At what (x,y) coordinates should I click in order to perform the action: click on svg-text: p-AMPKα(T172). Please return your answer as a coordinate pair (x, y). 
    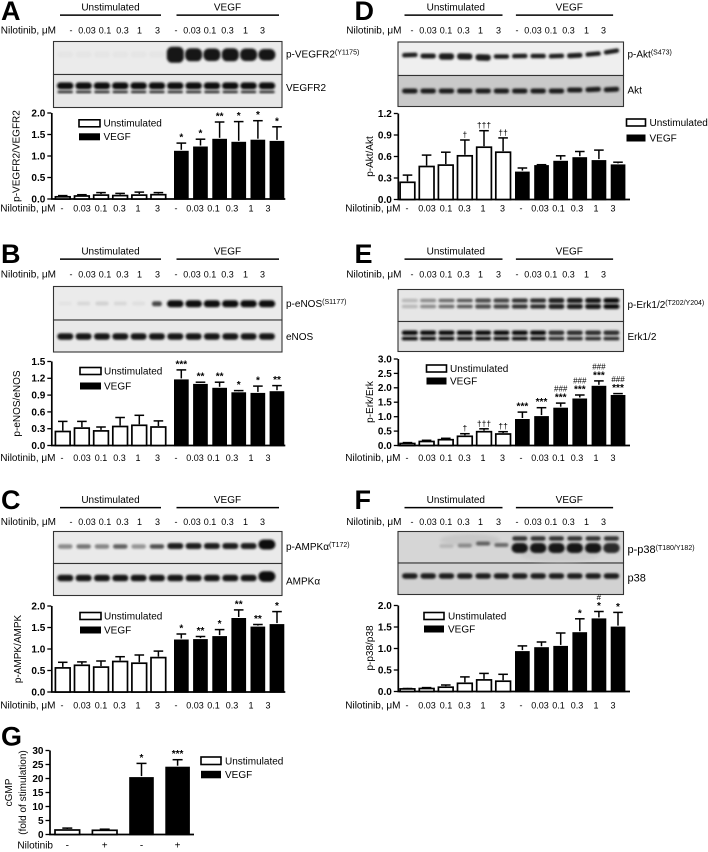
    Looking at the image, I should click on (318, 547).